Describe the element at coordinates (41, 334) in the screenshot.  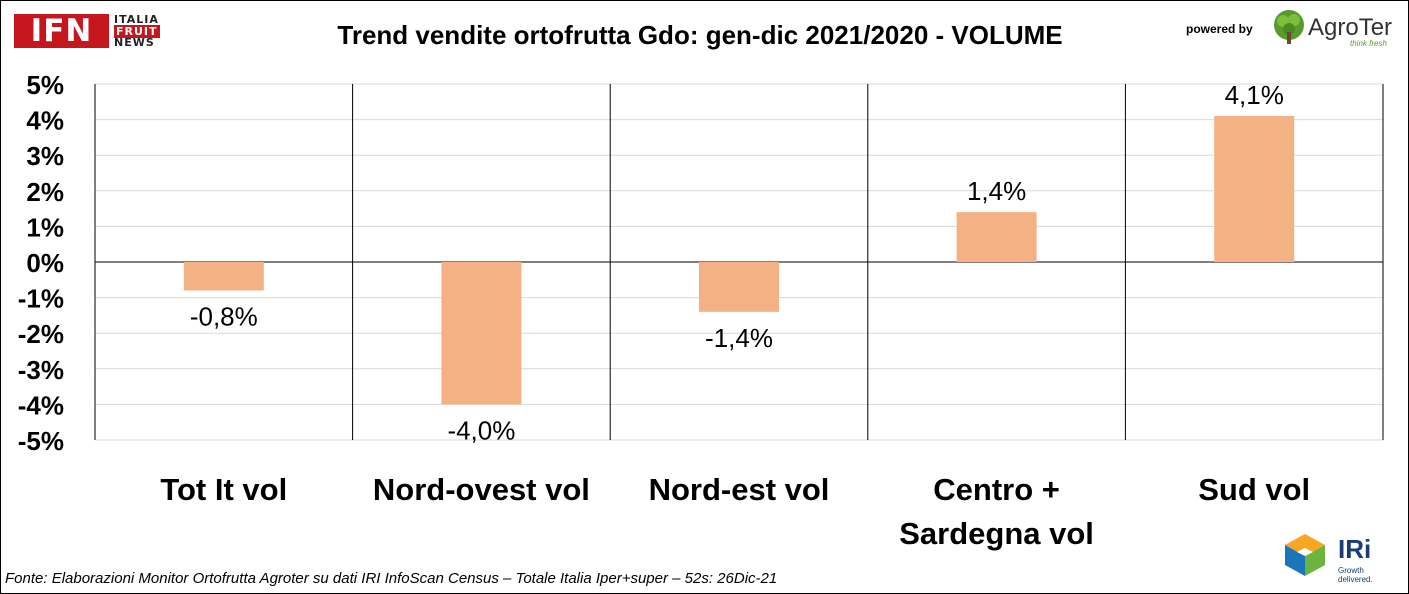
I see `y-tick-label: -2%` at that location.